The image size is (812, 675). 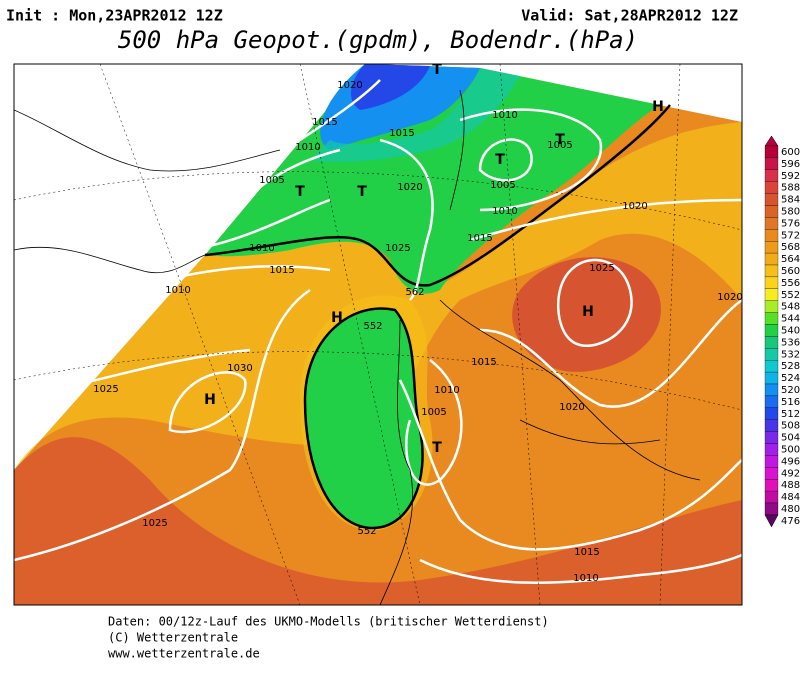 I want to click on colorbar-label: 588, so click(x=790, y=188).